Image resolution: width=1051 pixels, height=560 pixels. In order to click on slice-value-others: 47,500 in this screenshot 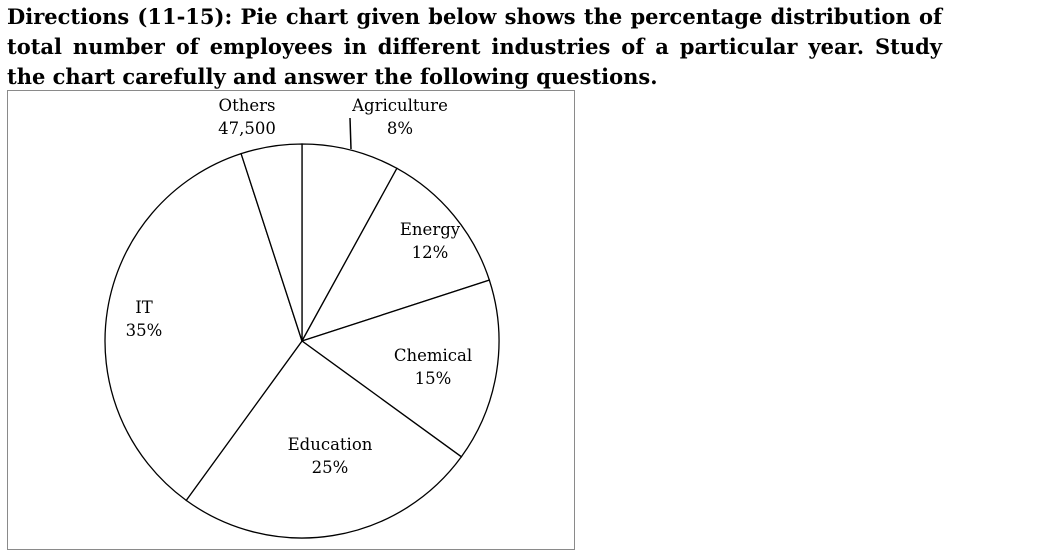, I will do `click(247, 128)`.